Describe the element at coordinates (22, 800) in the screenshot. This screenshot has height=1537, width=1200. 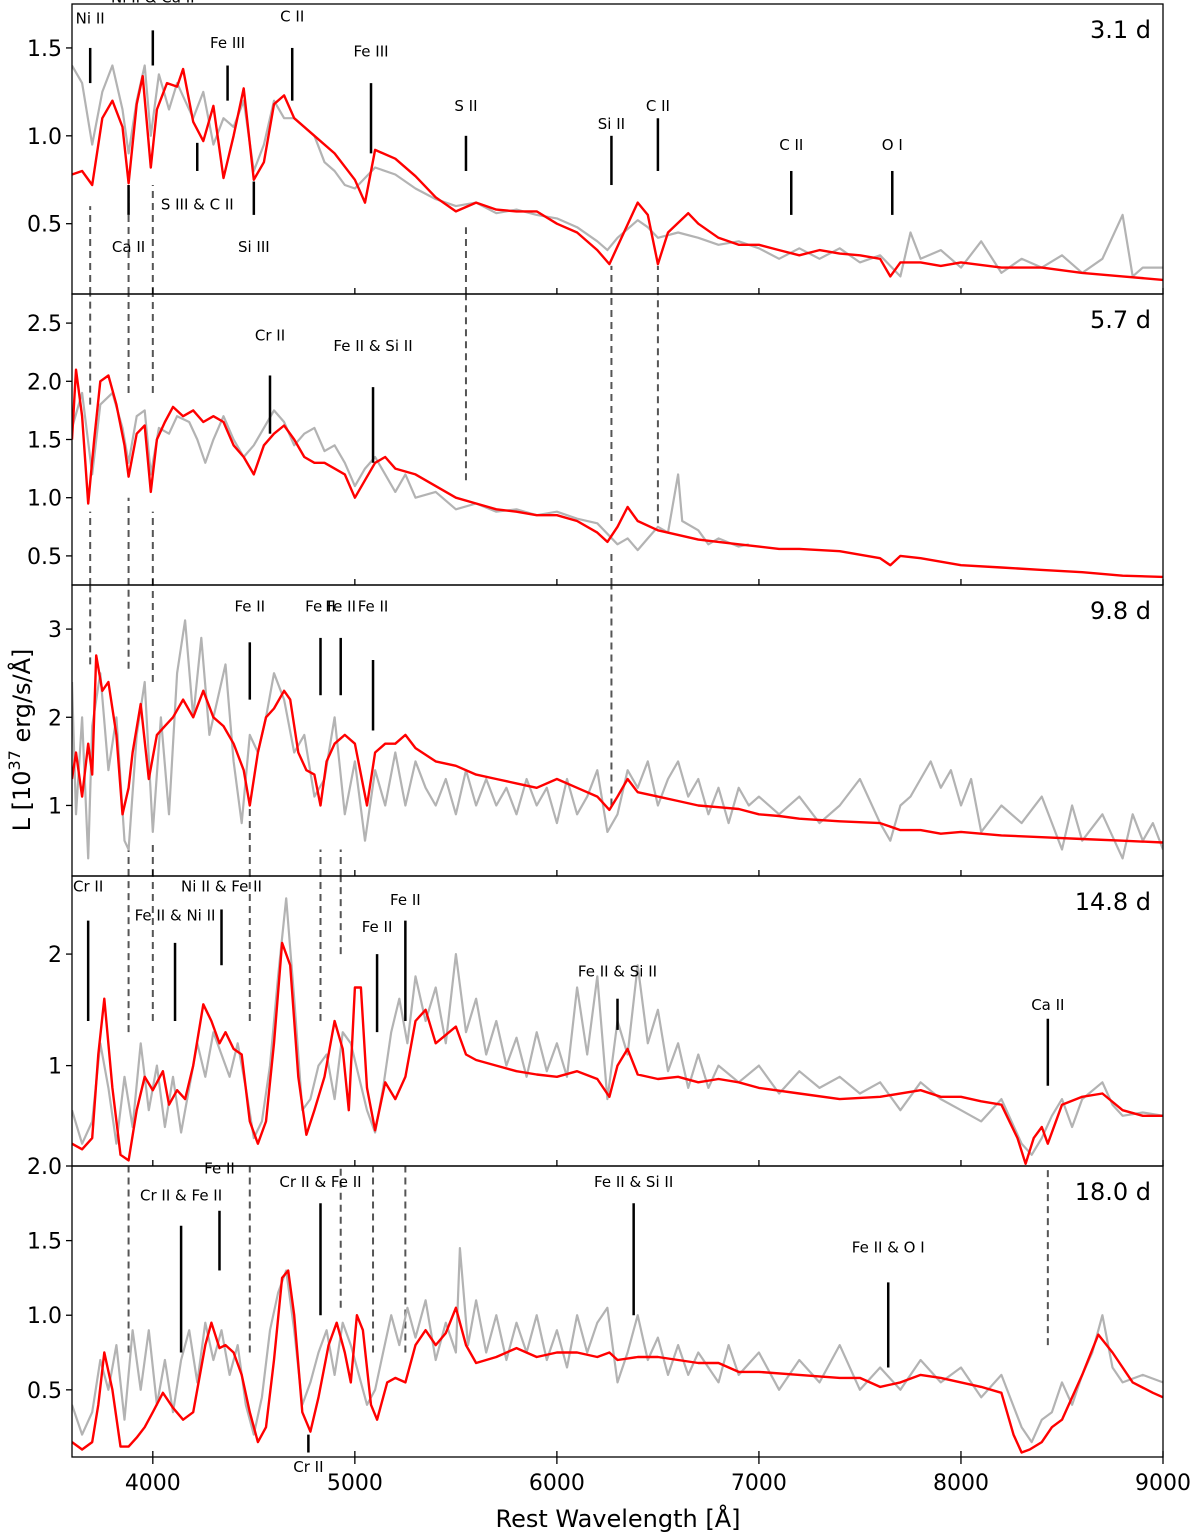
I see `y-axis-label-main: L [10` at that location.